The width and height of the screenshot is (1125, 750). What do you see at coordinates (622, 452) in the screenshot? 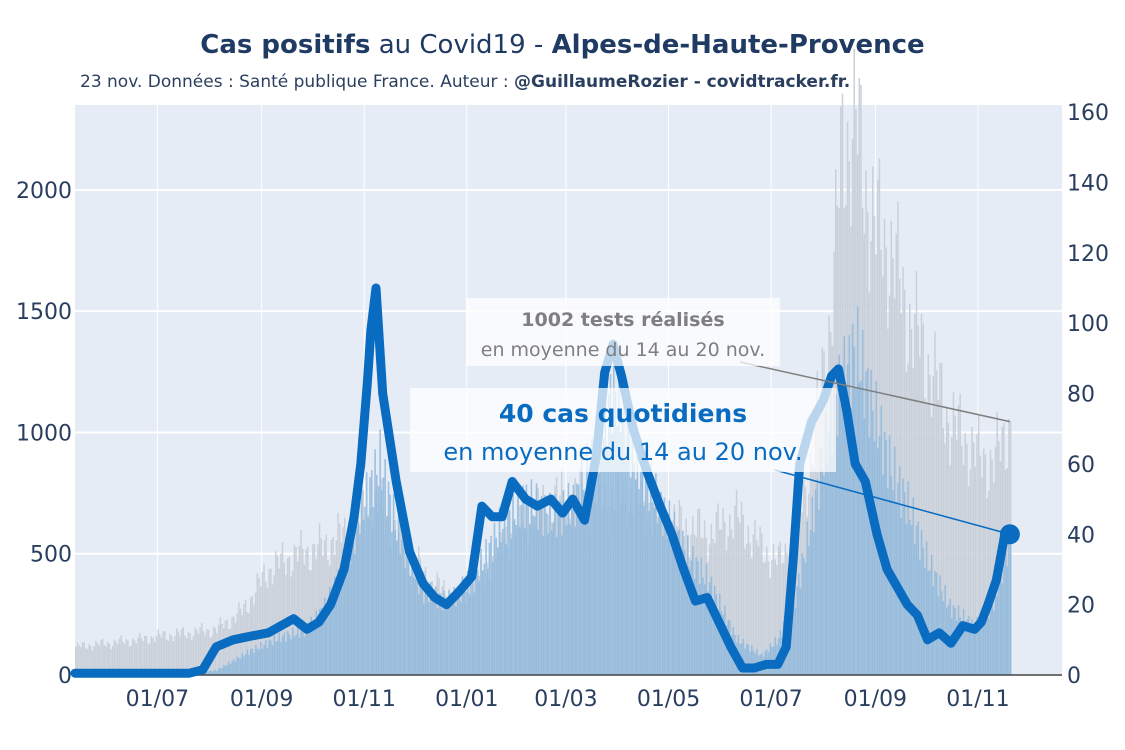
I see `annotation-cases-sub: en moyenne du 14 au 20 nov.` at bounding box center [622, 452].